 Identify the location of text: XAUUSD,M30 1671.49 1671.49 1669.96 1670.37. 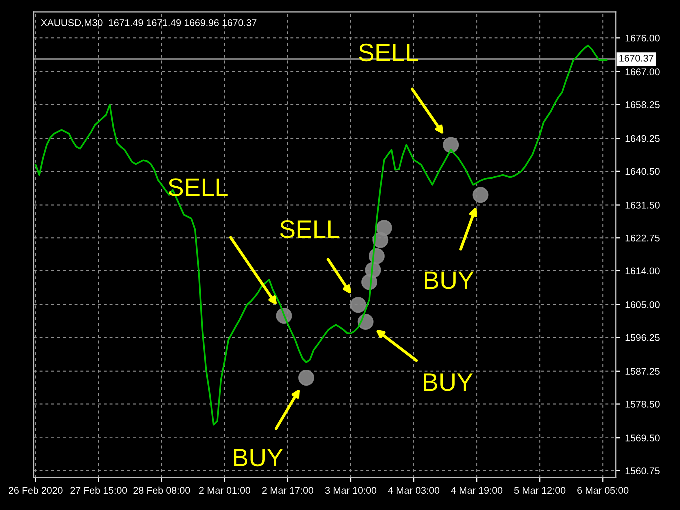
(149, 23).